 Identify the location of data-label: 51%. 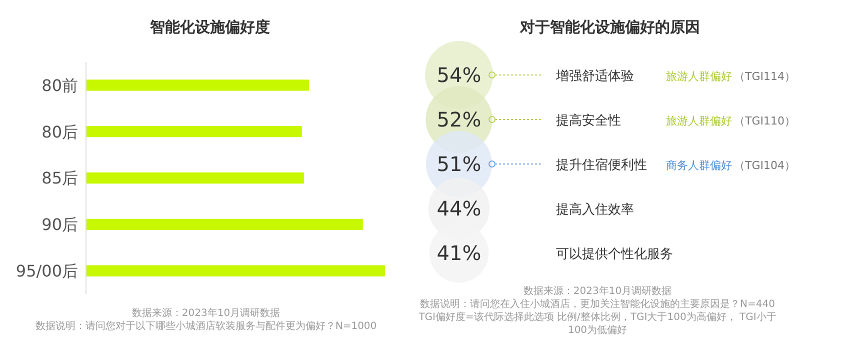
(459, 164).